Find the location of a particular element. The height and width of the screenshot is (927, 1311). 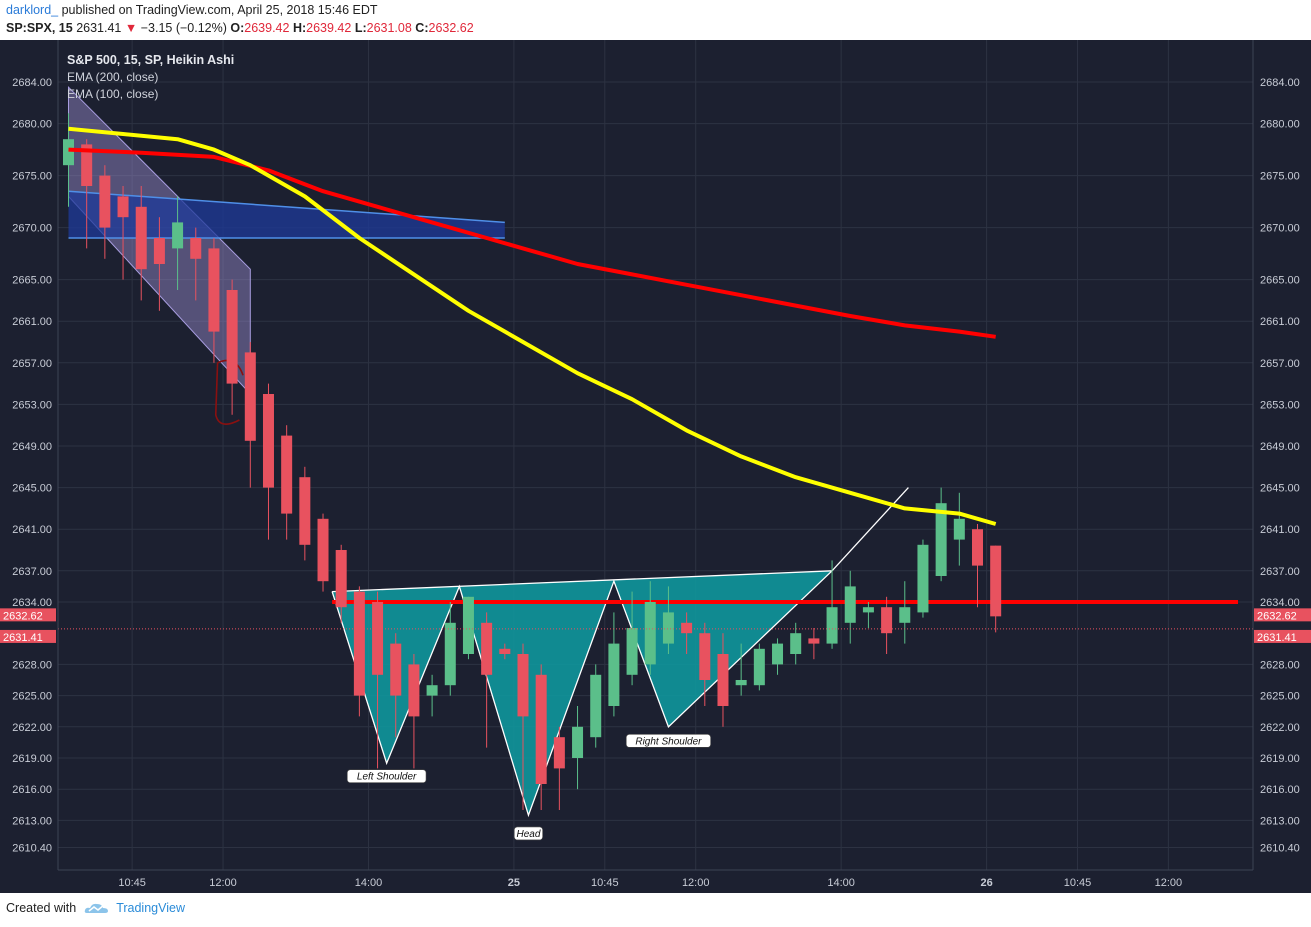

down-triangle-icon: ▼ is located at coordinates (131, 28).